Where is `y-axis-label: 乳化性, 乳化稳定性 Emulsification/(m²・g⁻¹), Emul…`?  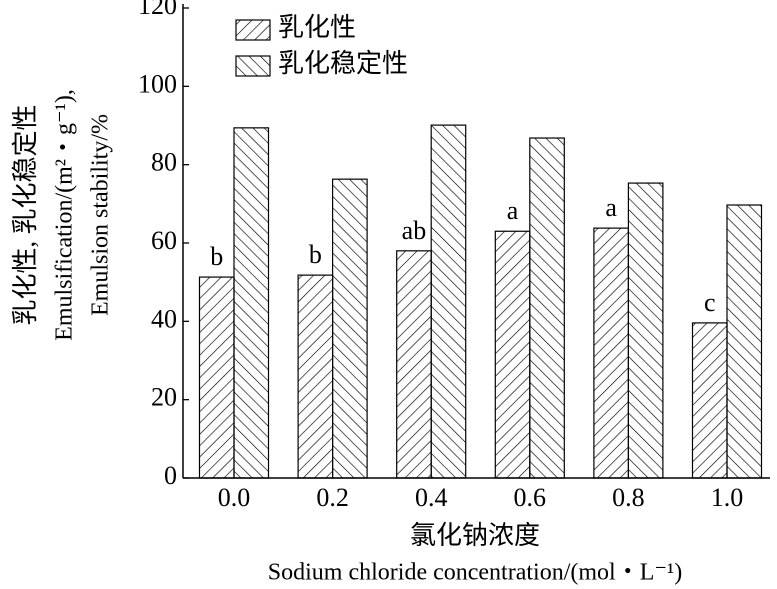 y-axis-label: 乳化性, 乳化稳定性 Emulsification/(m²・g⁻¹), Emul… is located at coordinates (62, 215).